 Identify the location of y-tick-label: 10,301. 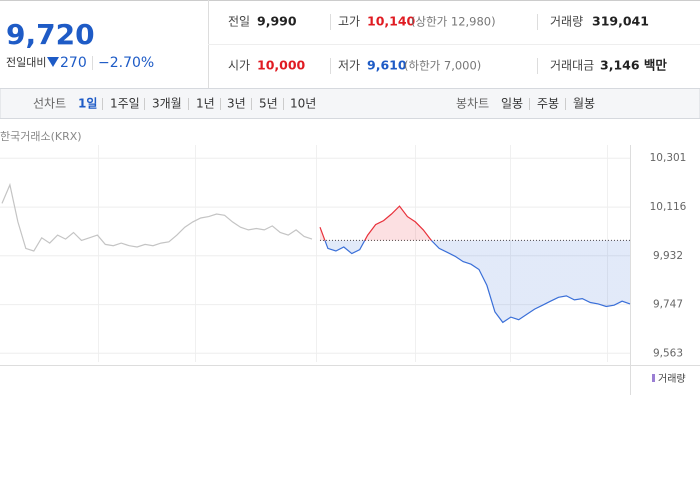
(668, 158).